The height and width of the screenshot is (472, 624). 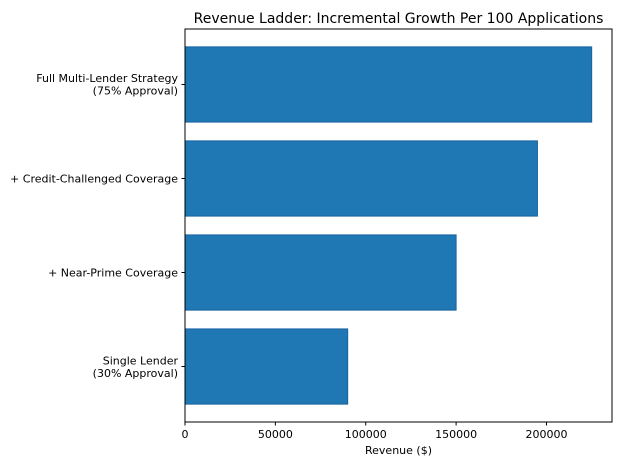 What do you see at coordinates (135, 91) in the screenshot?
I see `y-tick-label: (75% Approval)` at bounding box center [135, 91].